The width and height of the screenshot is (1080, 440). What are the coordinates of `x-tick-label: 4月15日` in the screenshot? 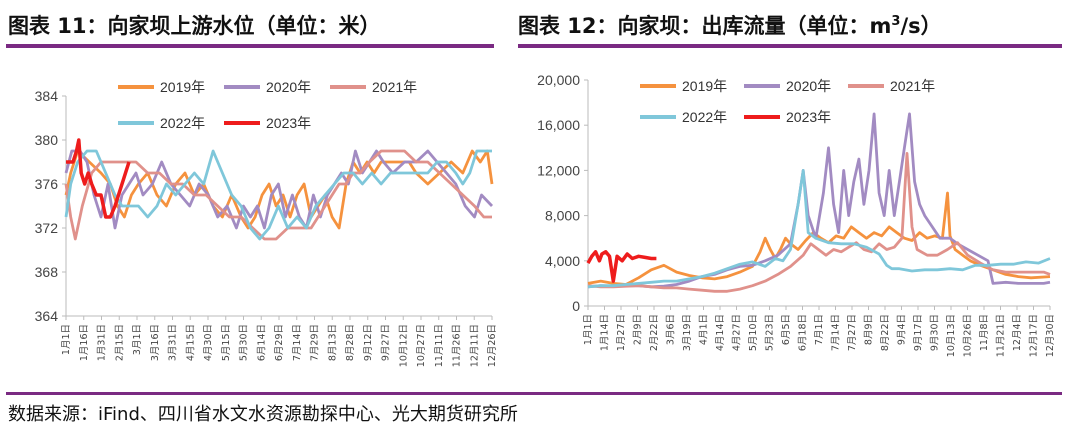 It's located at (190, 342).